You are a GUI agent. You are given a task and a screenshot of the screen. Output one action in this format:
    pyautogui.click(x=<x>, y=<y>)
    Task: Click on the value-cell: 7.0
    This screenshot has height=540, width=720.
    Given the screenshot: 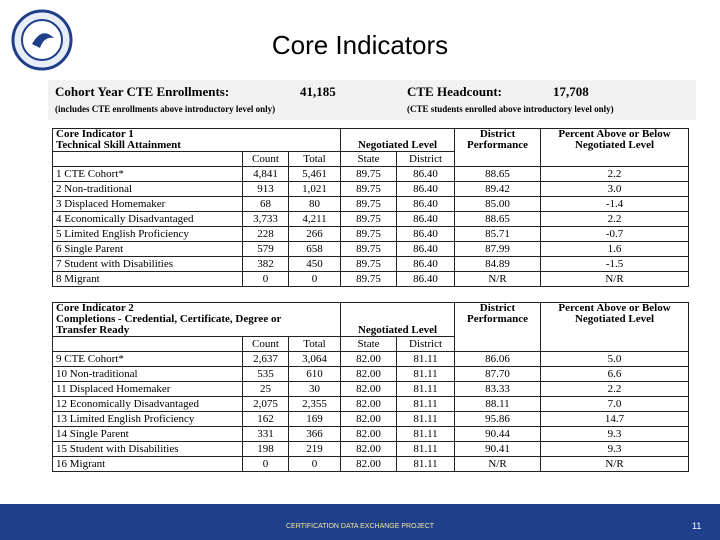 What is the action you would take?
    pyautogui.click(x=615, y=404)
    